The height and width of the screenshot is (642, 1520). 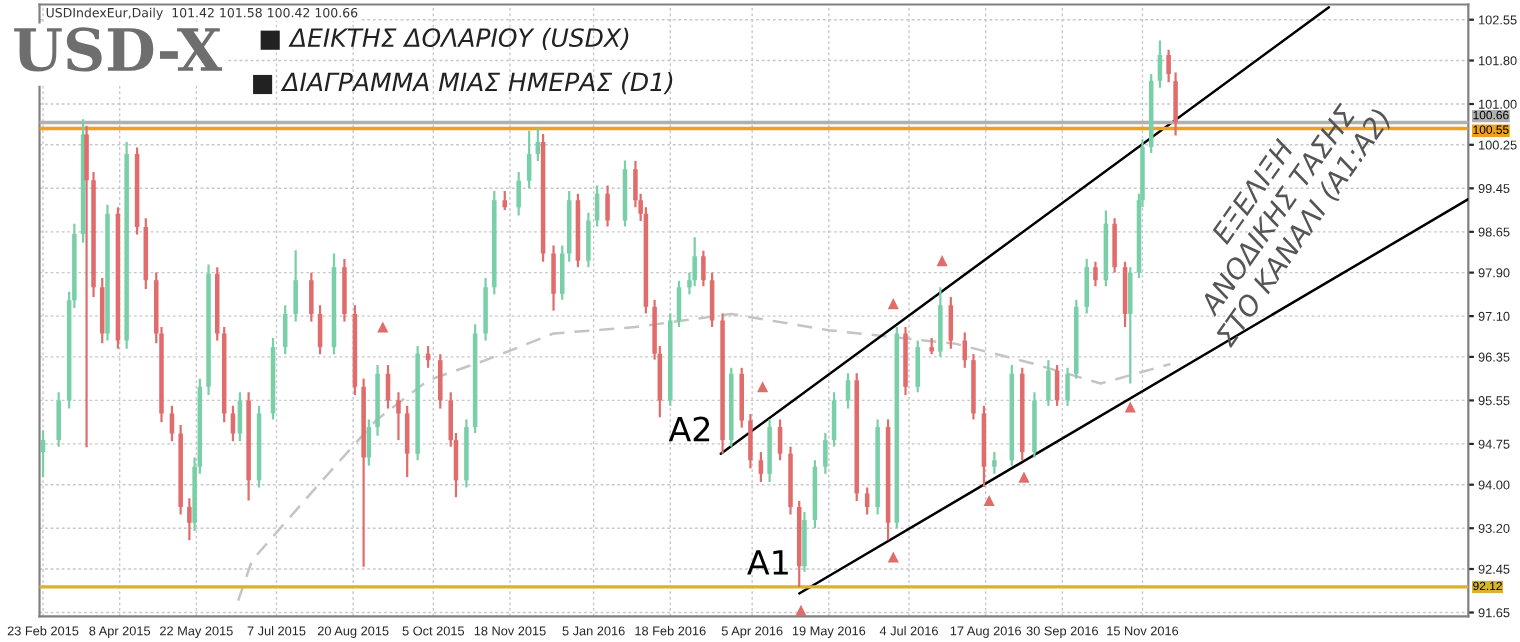 What do you see at coordinates (118, 49) in the screenshot?
I see `chart-title: USD-X` at bounding box center [118, 49].